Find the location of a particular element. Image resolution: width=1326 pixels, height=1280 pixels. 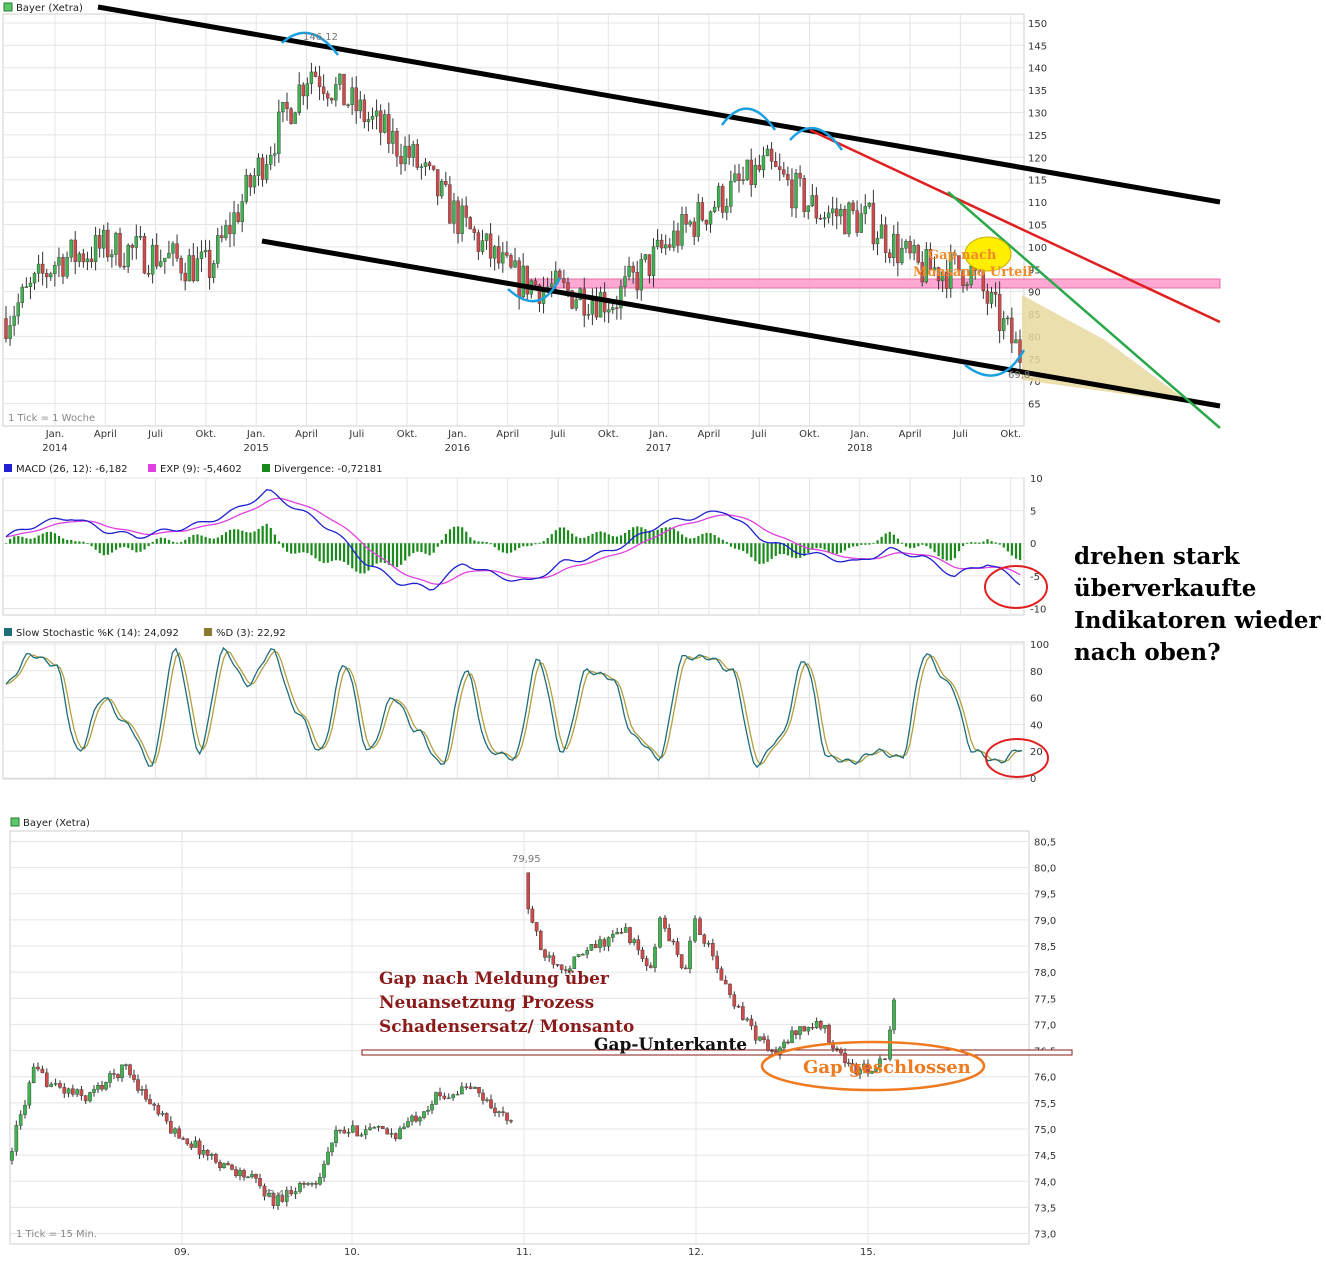

x-tick-label: Jan. is located at coordinates (860, 434).